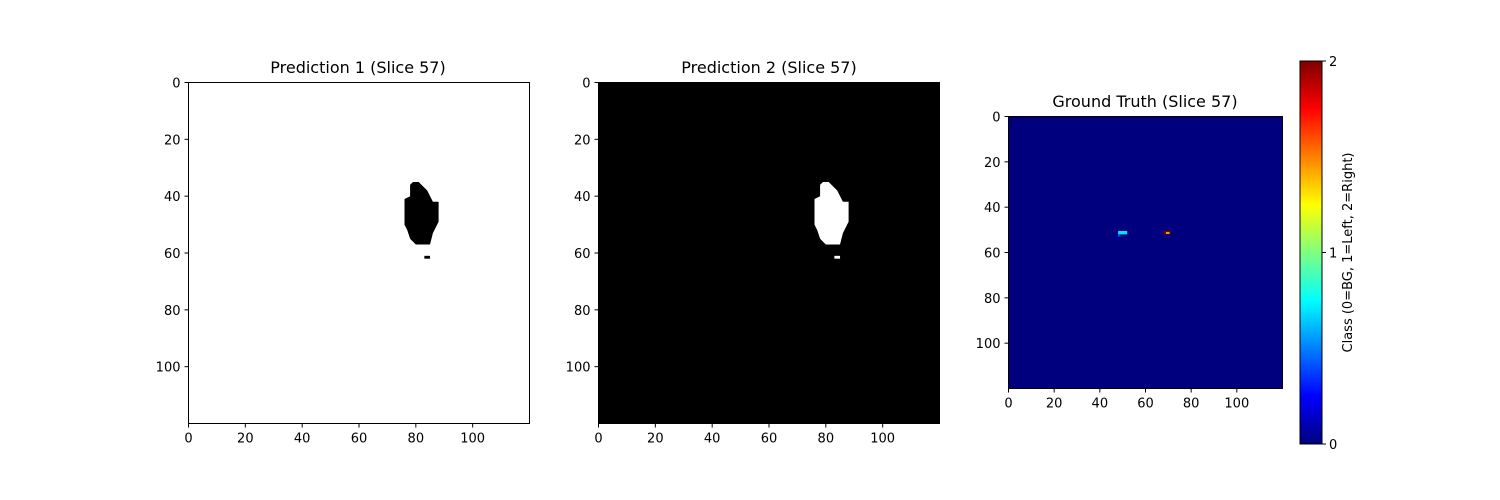 The image size is (1500, 500). Describe the element at coordinates (359, 439) in the screenshot. I see `prediction-1-xtick-label: 60` at that location.